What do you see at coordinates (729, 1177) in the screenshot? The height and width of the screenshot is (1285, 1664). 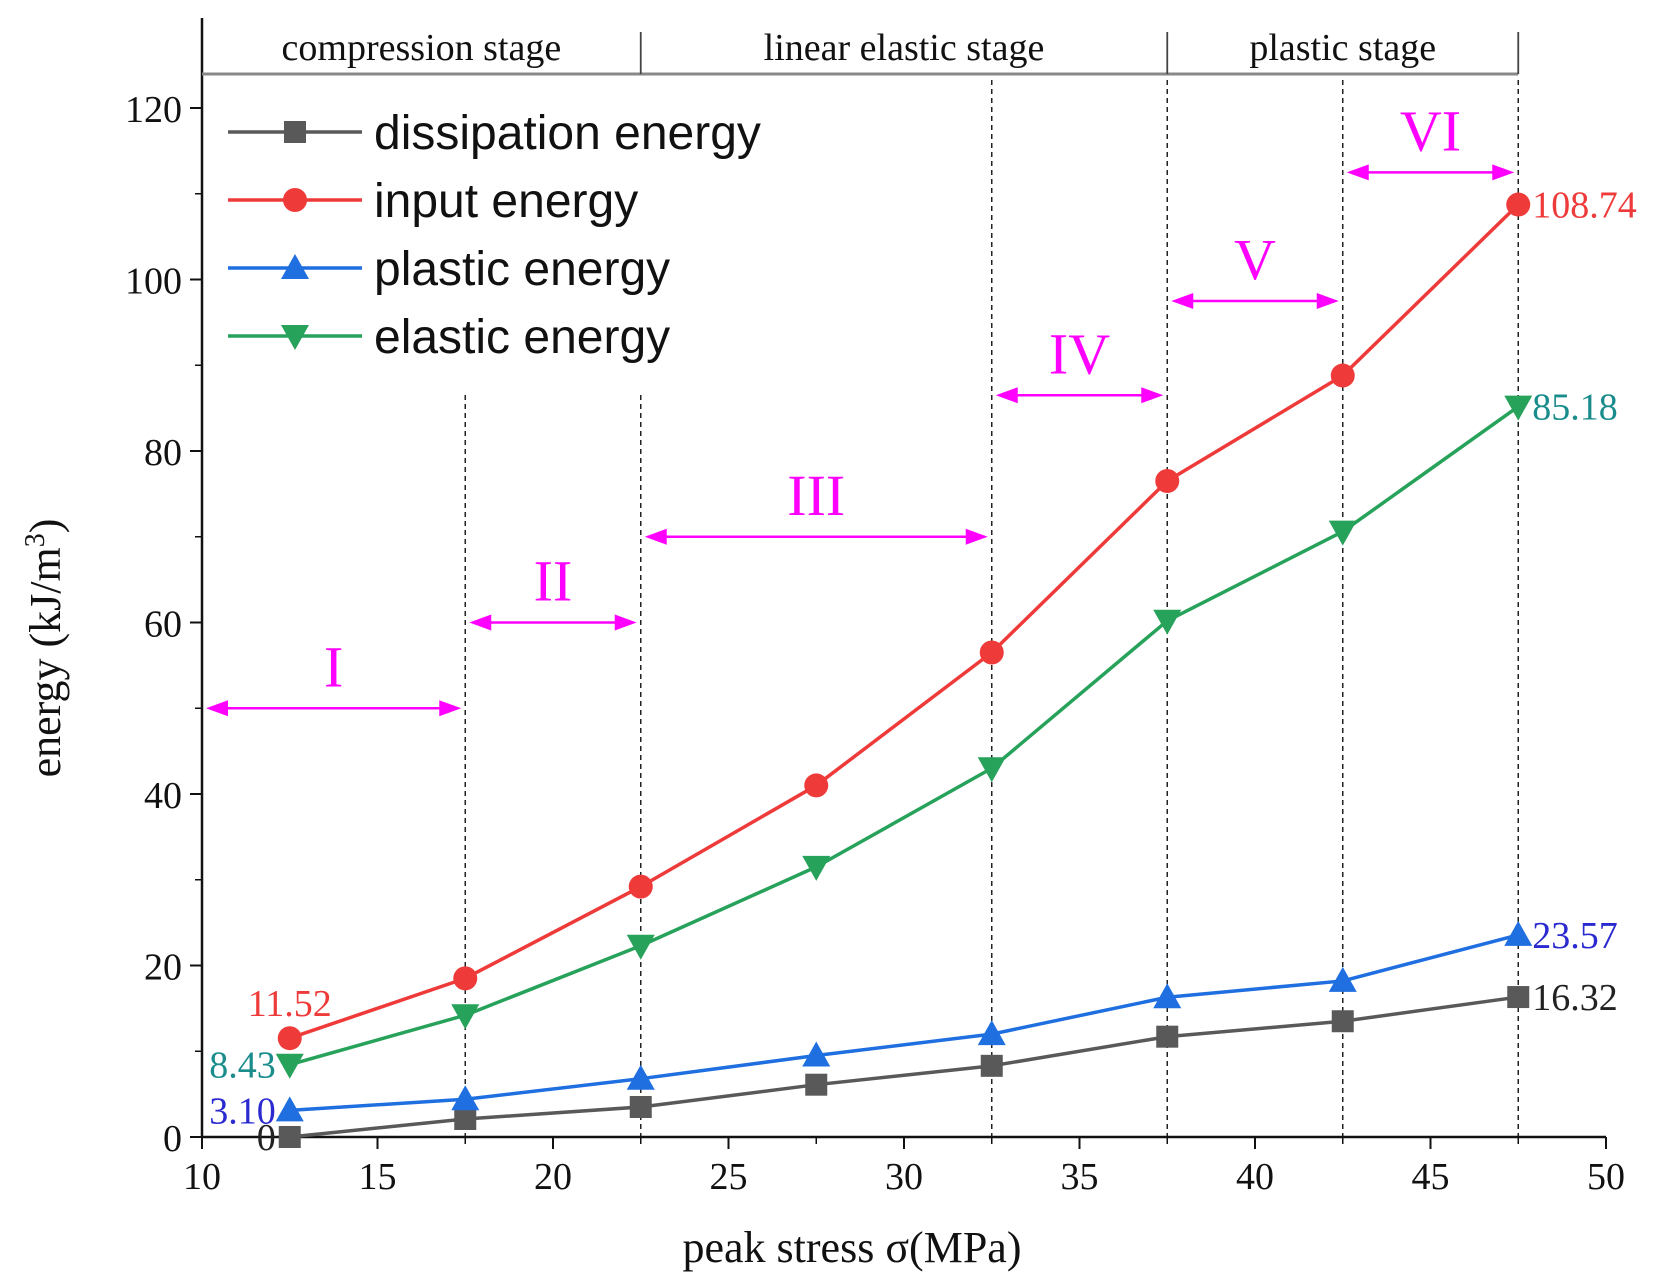 I see `x-tick-label: 25` at bounding box center [729, 1177].